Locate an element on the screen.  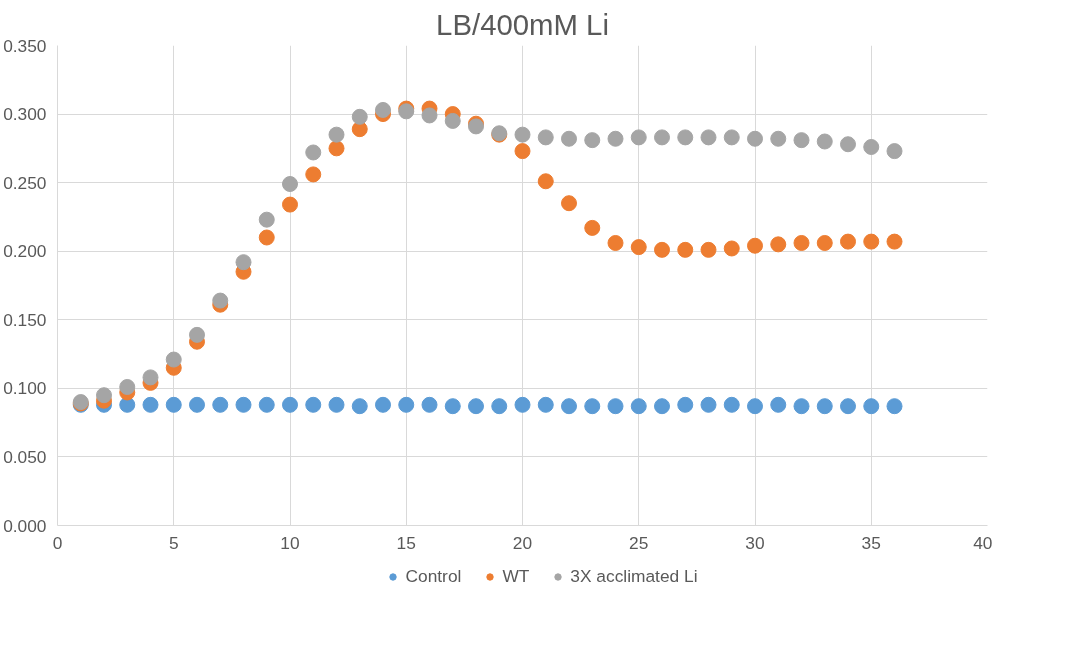
y-tick-label: 0.050 is located at coordinates (25, 456).